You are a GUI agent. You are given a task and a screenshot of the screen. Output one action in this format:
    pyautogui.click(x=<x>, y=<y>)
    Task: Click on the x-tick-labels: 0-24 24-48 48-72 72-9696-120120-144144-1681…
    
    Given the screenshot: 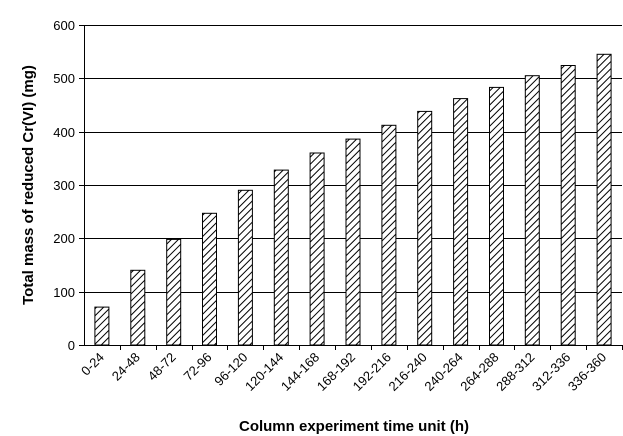 What is the action you would take?
    pyautogui.click(x=343, y=372)
    